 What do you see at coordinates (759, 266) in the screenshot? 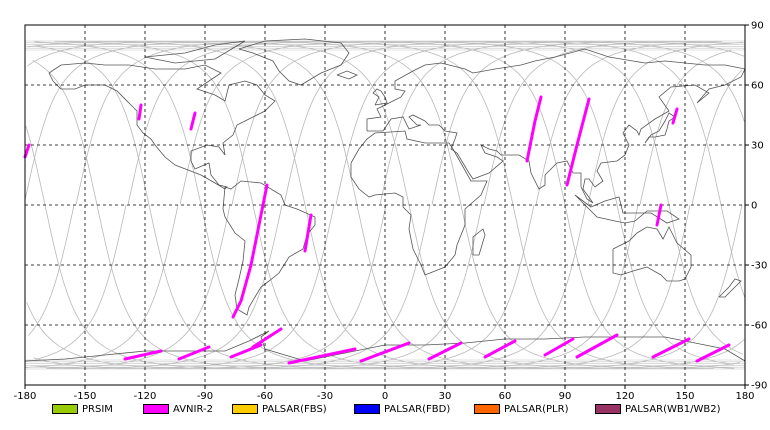
I see `y-tick-label: -30` at bounding box center [759, 266].